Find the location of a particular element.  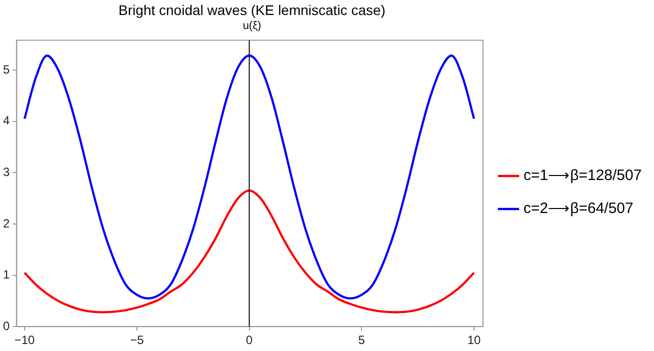

x-tick-label: 10 is located at coordinates (474, 340).